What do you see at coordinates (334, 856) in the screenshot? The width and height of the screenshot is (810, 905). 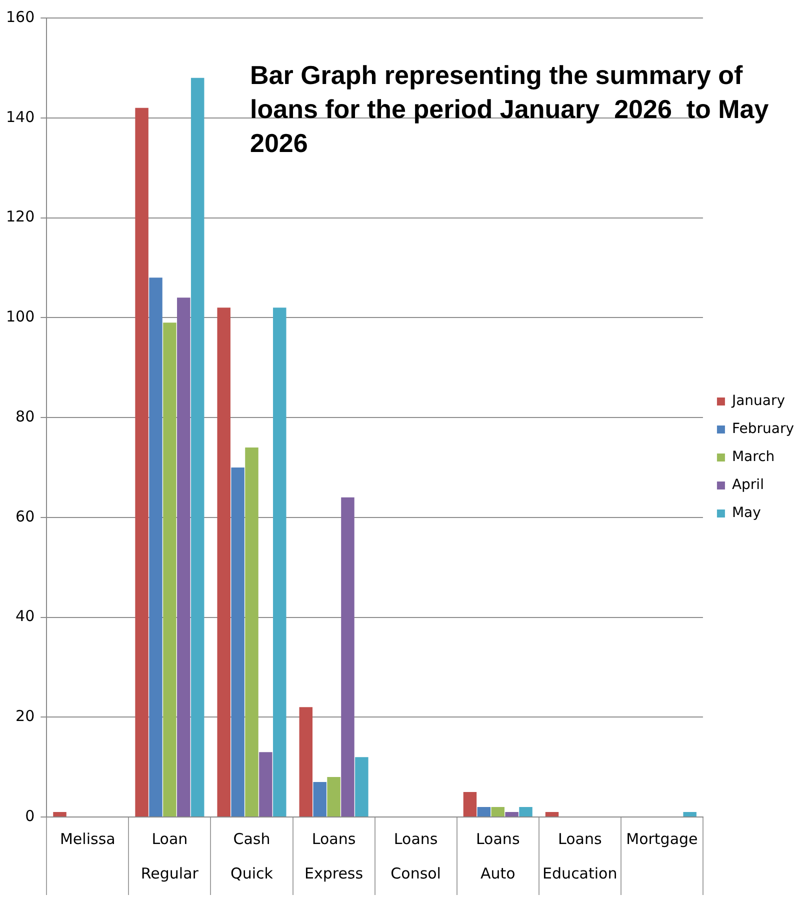 I see `x-tick-label: Loans Express` at bounding box center [334, 856].